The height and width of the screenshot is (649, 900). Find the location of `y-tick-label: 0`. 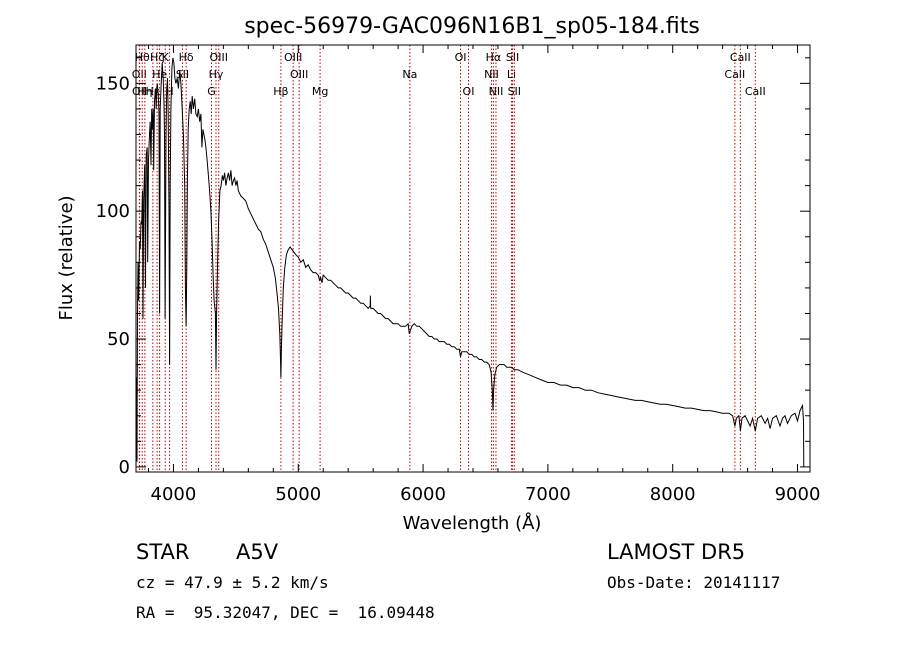

y-tick-label: 0 is located at coordinates (124, 467).